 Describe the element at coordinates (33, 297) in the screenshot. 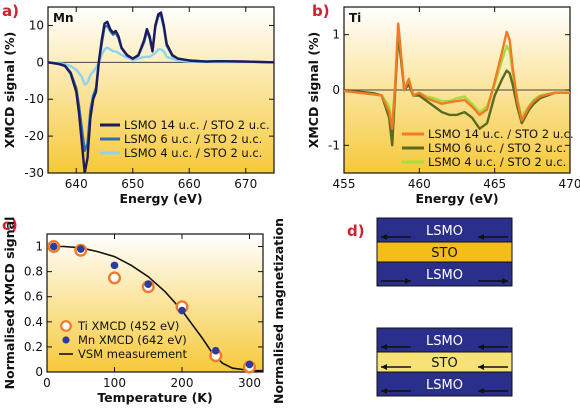

I see `y-tick-label-c: 0.6` at that location.